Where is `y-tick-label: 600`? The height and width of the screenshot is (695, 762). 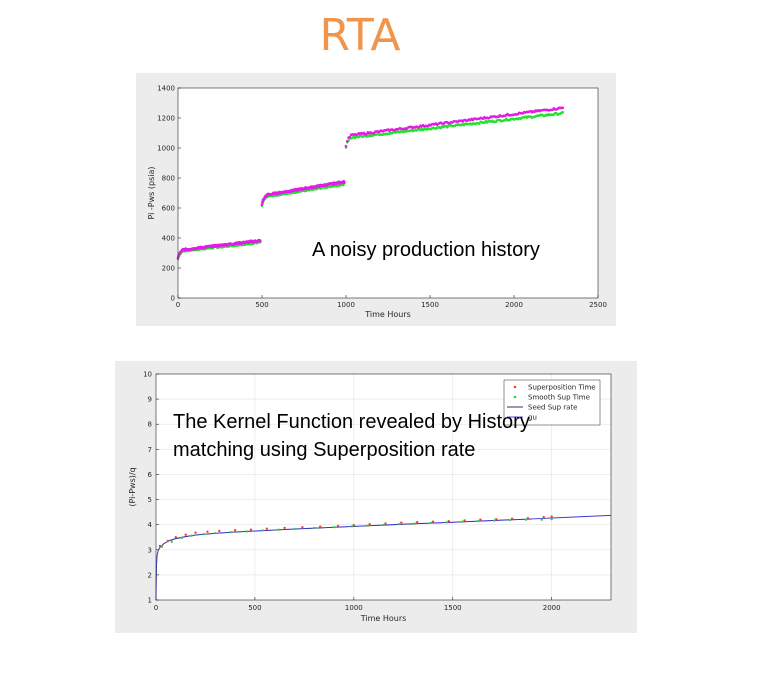 y-tick-label: 600 is located at coordinates (168, 209).